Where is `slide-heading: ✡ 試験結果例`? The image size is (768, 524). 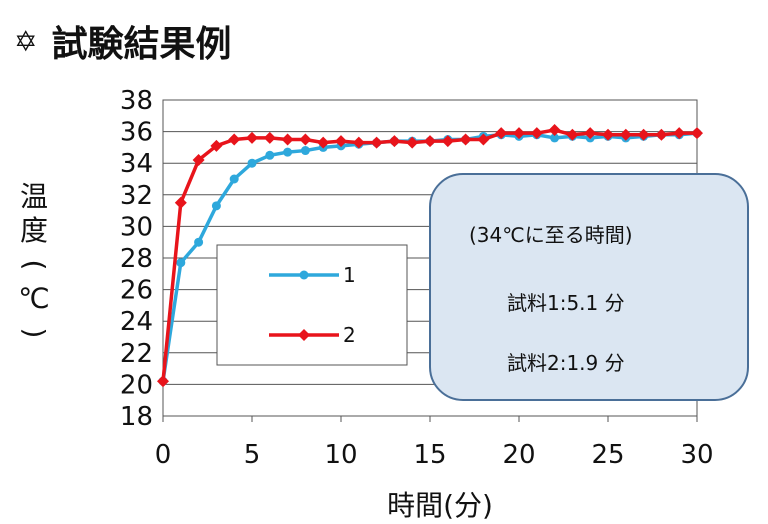
slide-heading: ✡ 試験結果例 is located at coordinates (122, 41).